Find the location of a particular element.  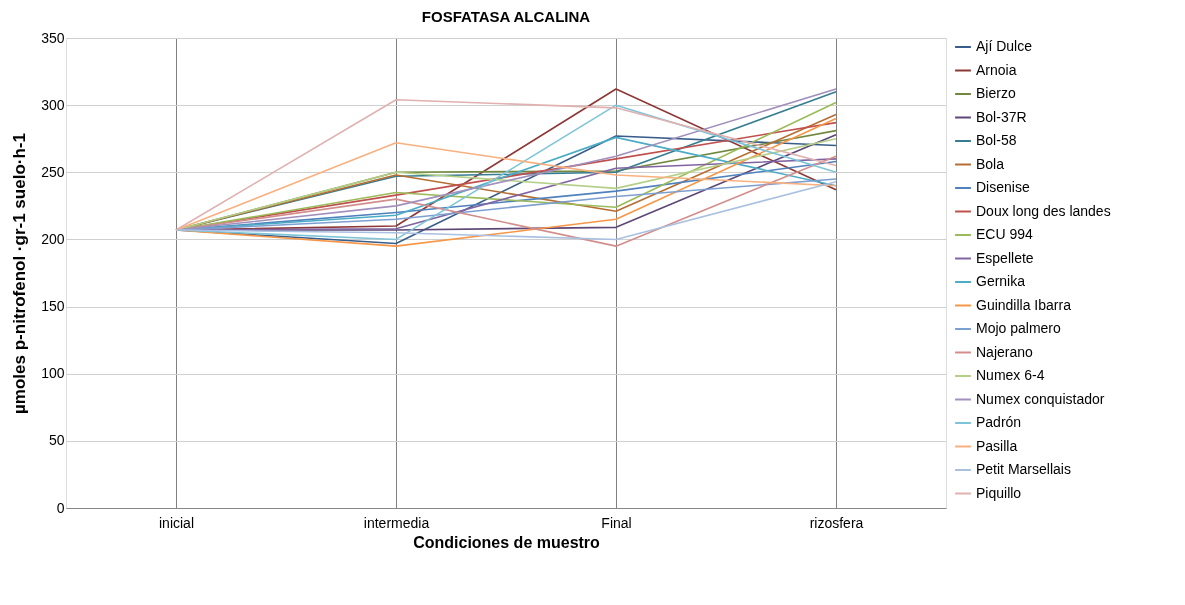

legend-label: ECU 994 is located at coordinates (1005, 234).